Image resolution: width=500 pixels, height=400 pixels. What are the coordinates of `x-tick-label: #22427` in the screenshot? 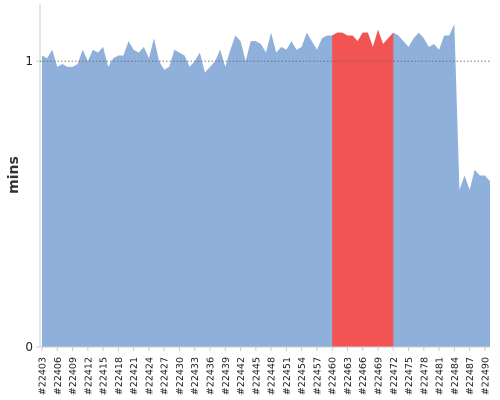 It's located at (165, 376).